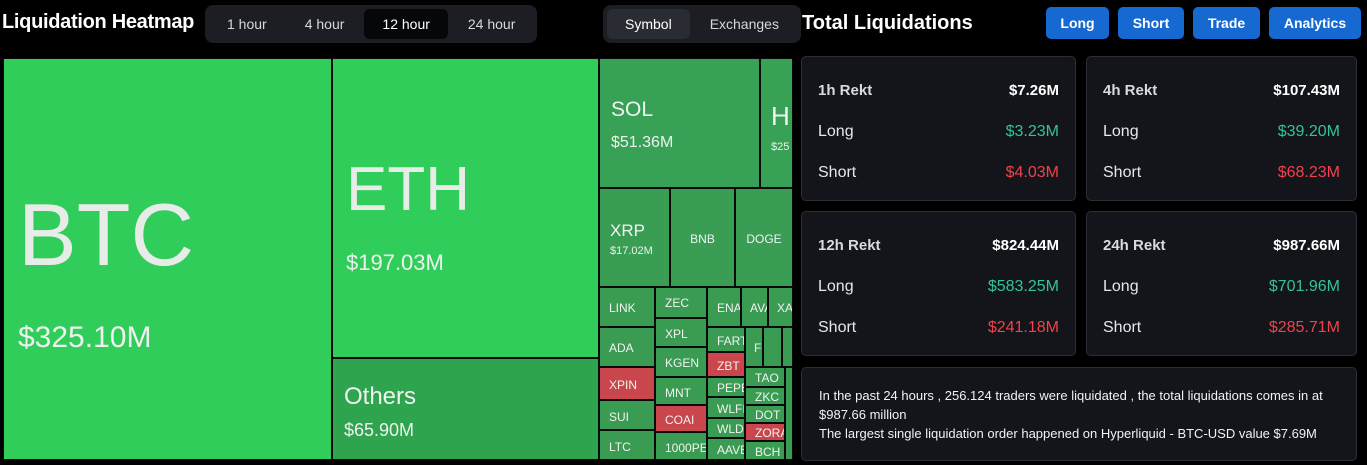 This screenshot has width=1367, height=465. Describe the element at coordinates (465, 409) in the screenshot. I see `heatmap-tile: Others $65.90M` at that location.